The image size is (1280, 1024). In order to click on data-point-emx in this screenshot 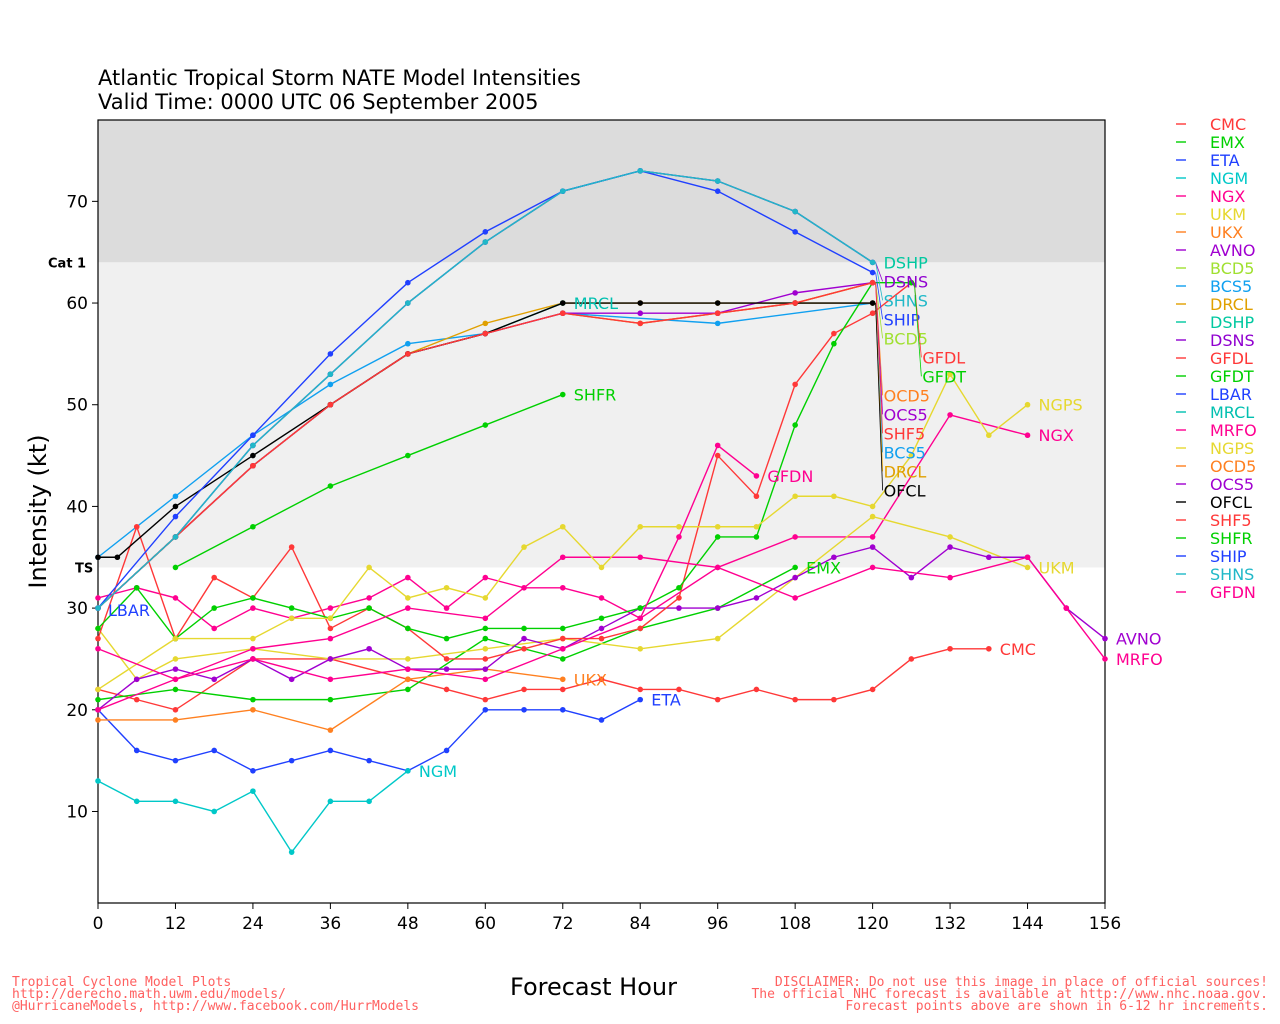, I will do `click(485, 638)`.